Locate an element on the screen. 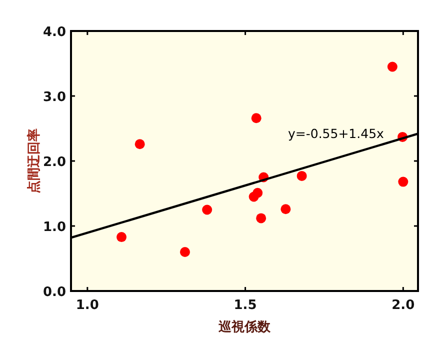 This screenshot has width=448, height=339. y-tick-label: 3.0 is located at coordinates (54, 97).